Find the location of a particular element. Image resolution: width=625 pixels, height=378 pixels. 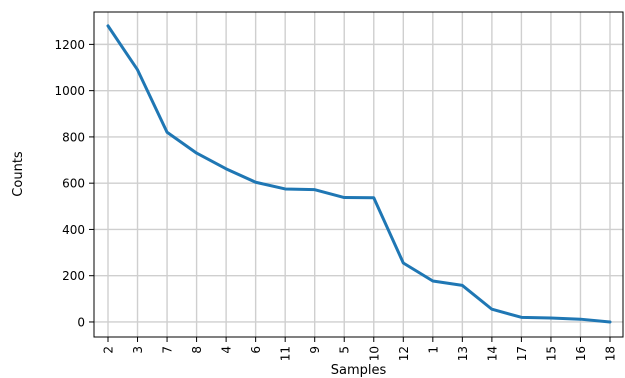

x-tick-label: 15 is located at coordinates (551, 353).